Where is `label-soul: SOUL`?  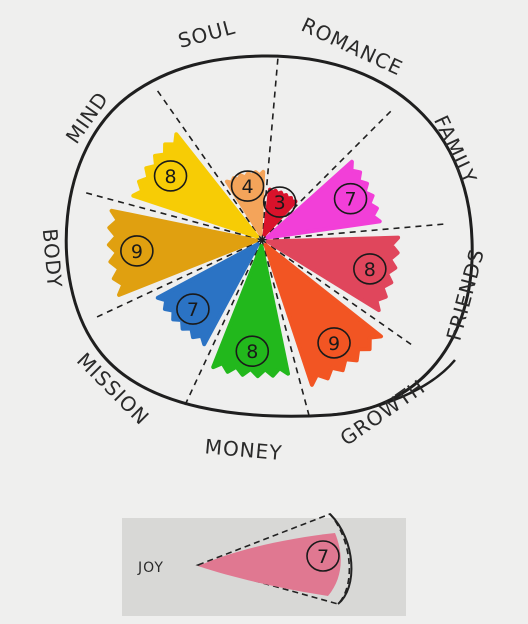
label-soul: SOUL is located at coordinates (207, 34).